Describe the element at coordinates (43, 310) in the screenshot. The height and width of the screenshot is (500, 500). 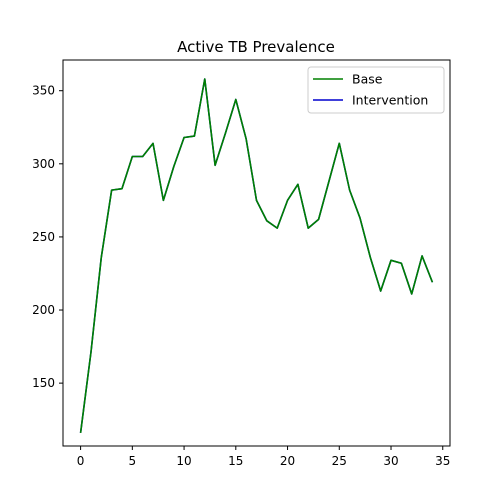
I see `y-tick-label: 200` at that location.